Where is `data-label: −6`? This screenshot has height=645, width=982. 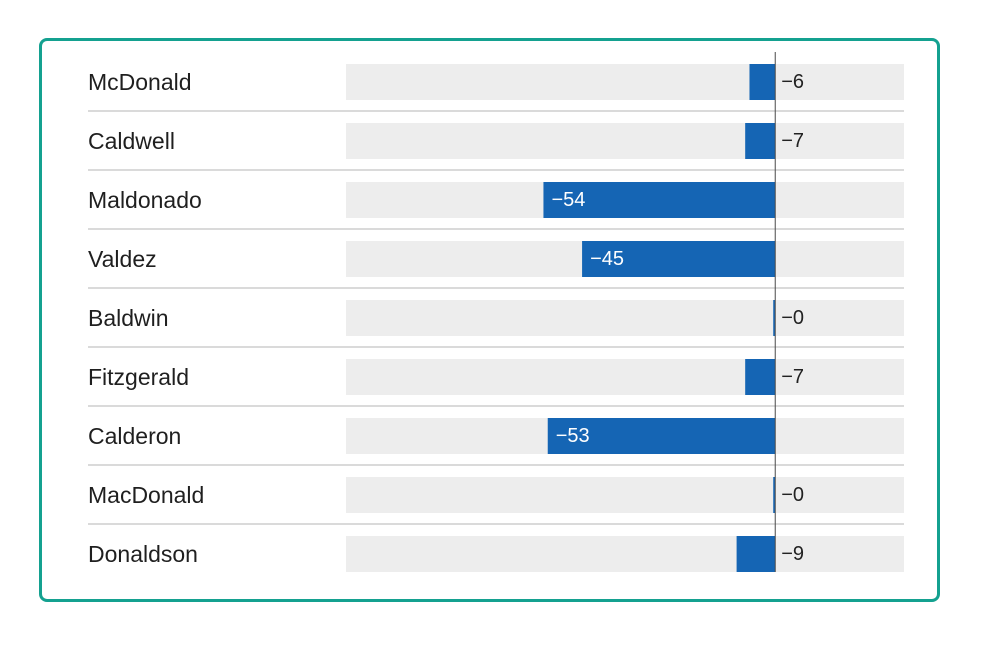
data-label: −6 is located at coordinates (792, 82).